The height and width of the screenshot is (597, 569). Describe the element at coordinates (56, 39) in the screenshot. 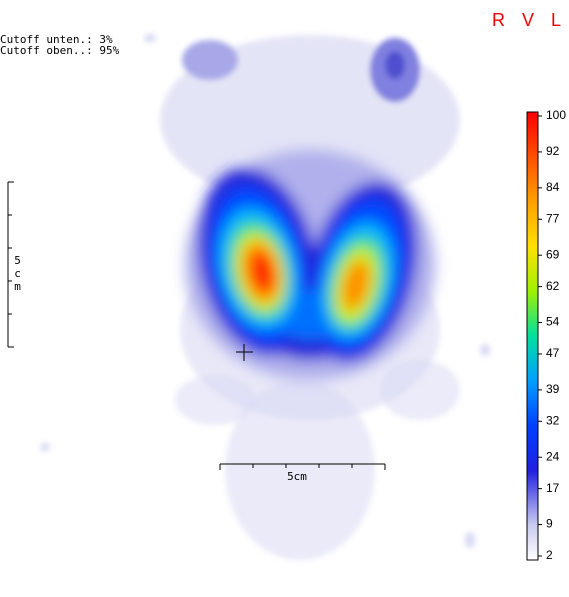

I see `cutoff-lower: Cutoff unten.: 3%` at that location.